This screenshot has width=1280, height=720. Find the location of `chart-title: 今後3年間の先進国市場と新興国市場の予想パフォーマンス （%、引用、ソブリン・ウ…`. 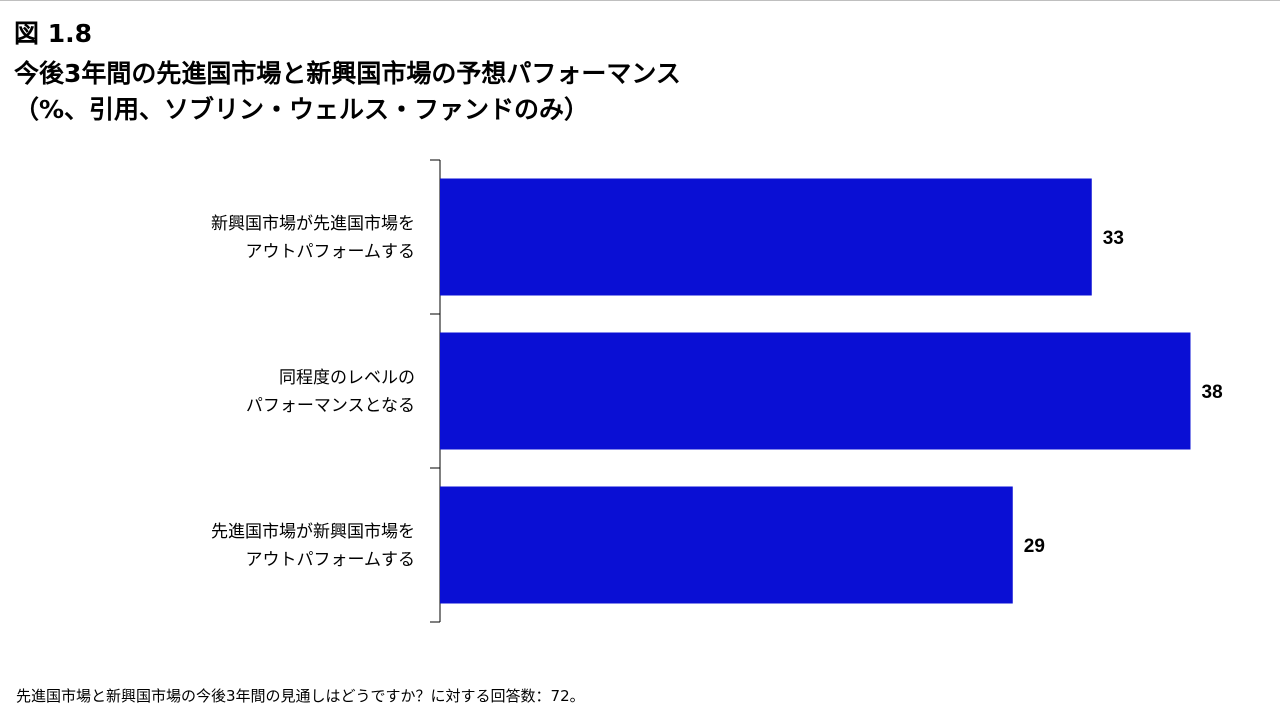

chart-title: 今後3年間の先進国市場と新興国市場の予想パフォーマンス （%、引用、ソブリン・ウ… is located at coordinates (347, 92).